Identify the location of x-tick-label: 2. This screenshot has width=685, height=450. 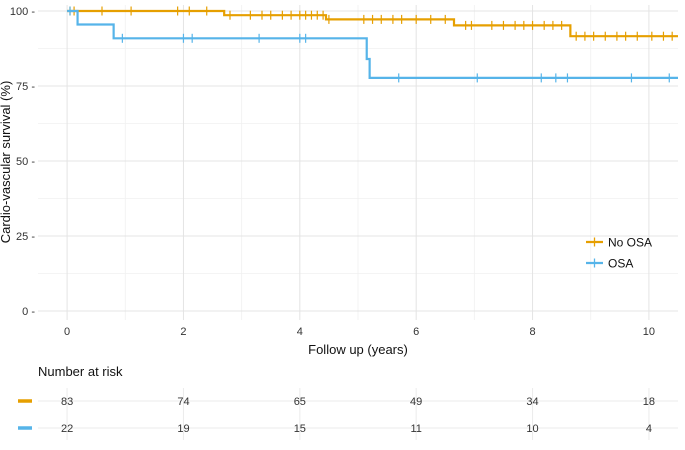
(183, 332).